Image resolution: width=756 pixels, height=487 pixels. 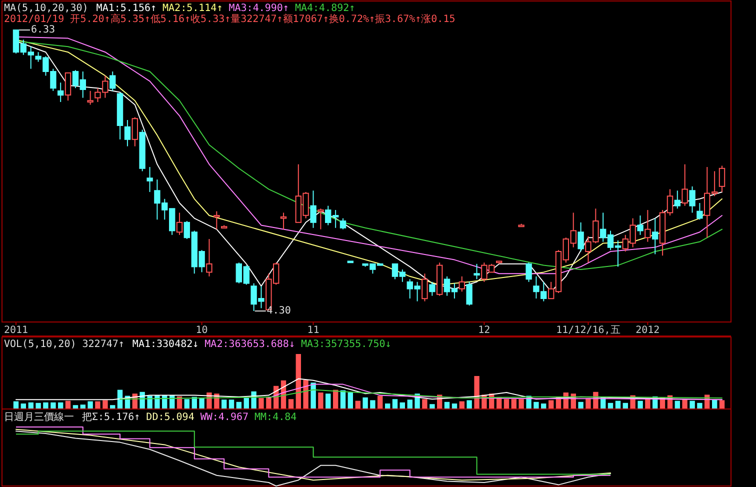 I want to click on series-label: 把Σ:5.176↑, so click(x=111, y=417).